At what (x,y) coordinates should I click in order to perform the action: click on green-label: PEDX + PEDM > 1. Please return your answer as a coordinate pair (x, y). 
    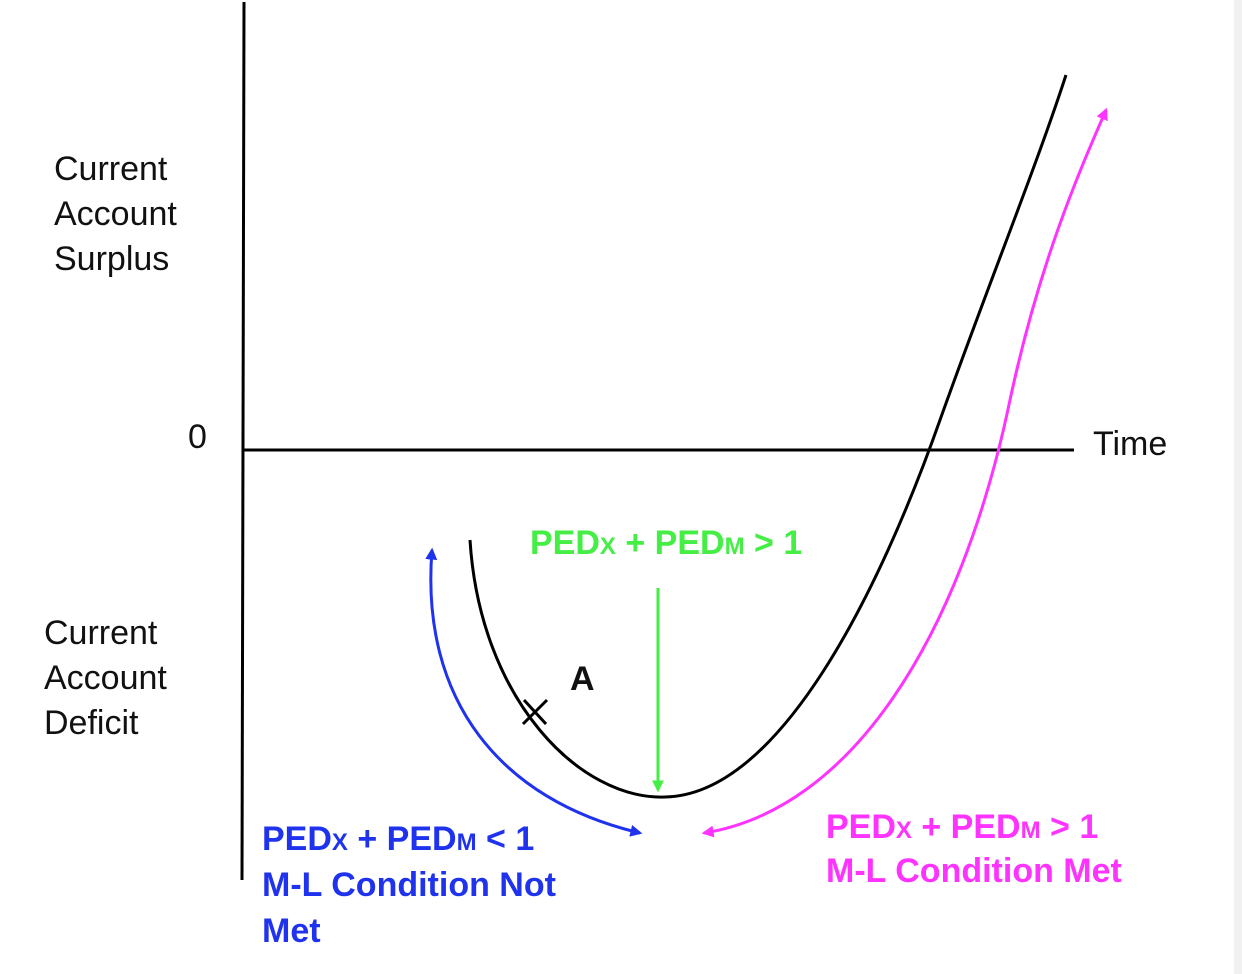
    Looking at the image, I should click on (666, 543).